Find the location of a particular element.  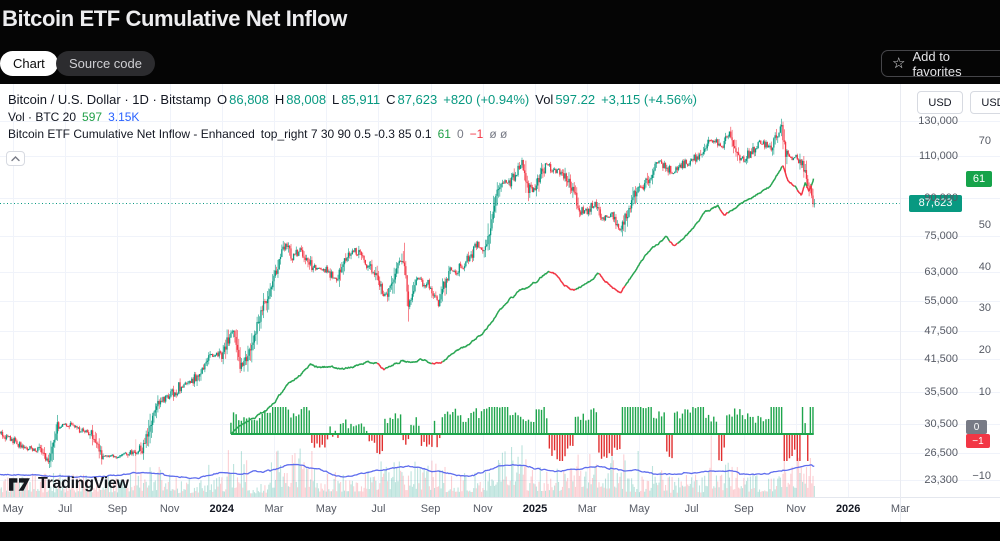

bottom-black-bar is located at coordinates (500, 531).